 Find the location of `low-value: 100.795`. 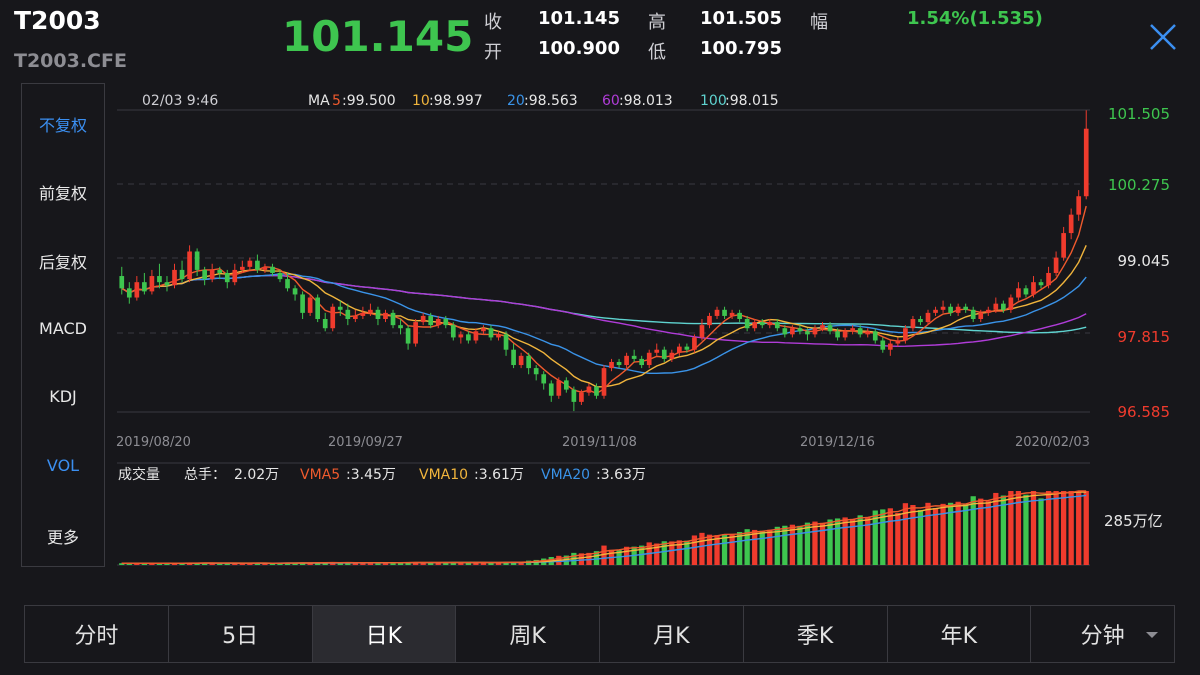

low-value: 100.795 is located at coordinates (741, 48).